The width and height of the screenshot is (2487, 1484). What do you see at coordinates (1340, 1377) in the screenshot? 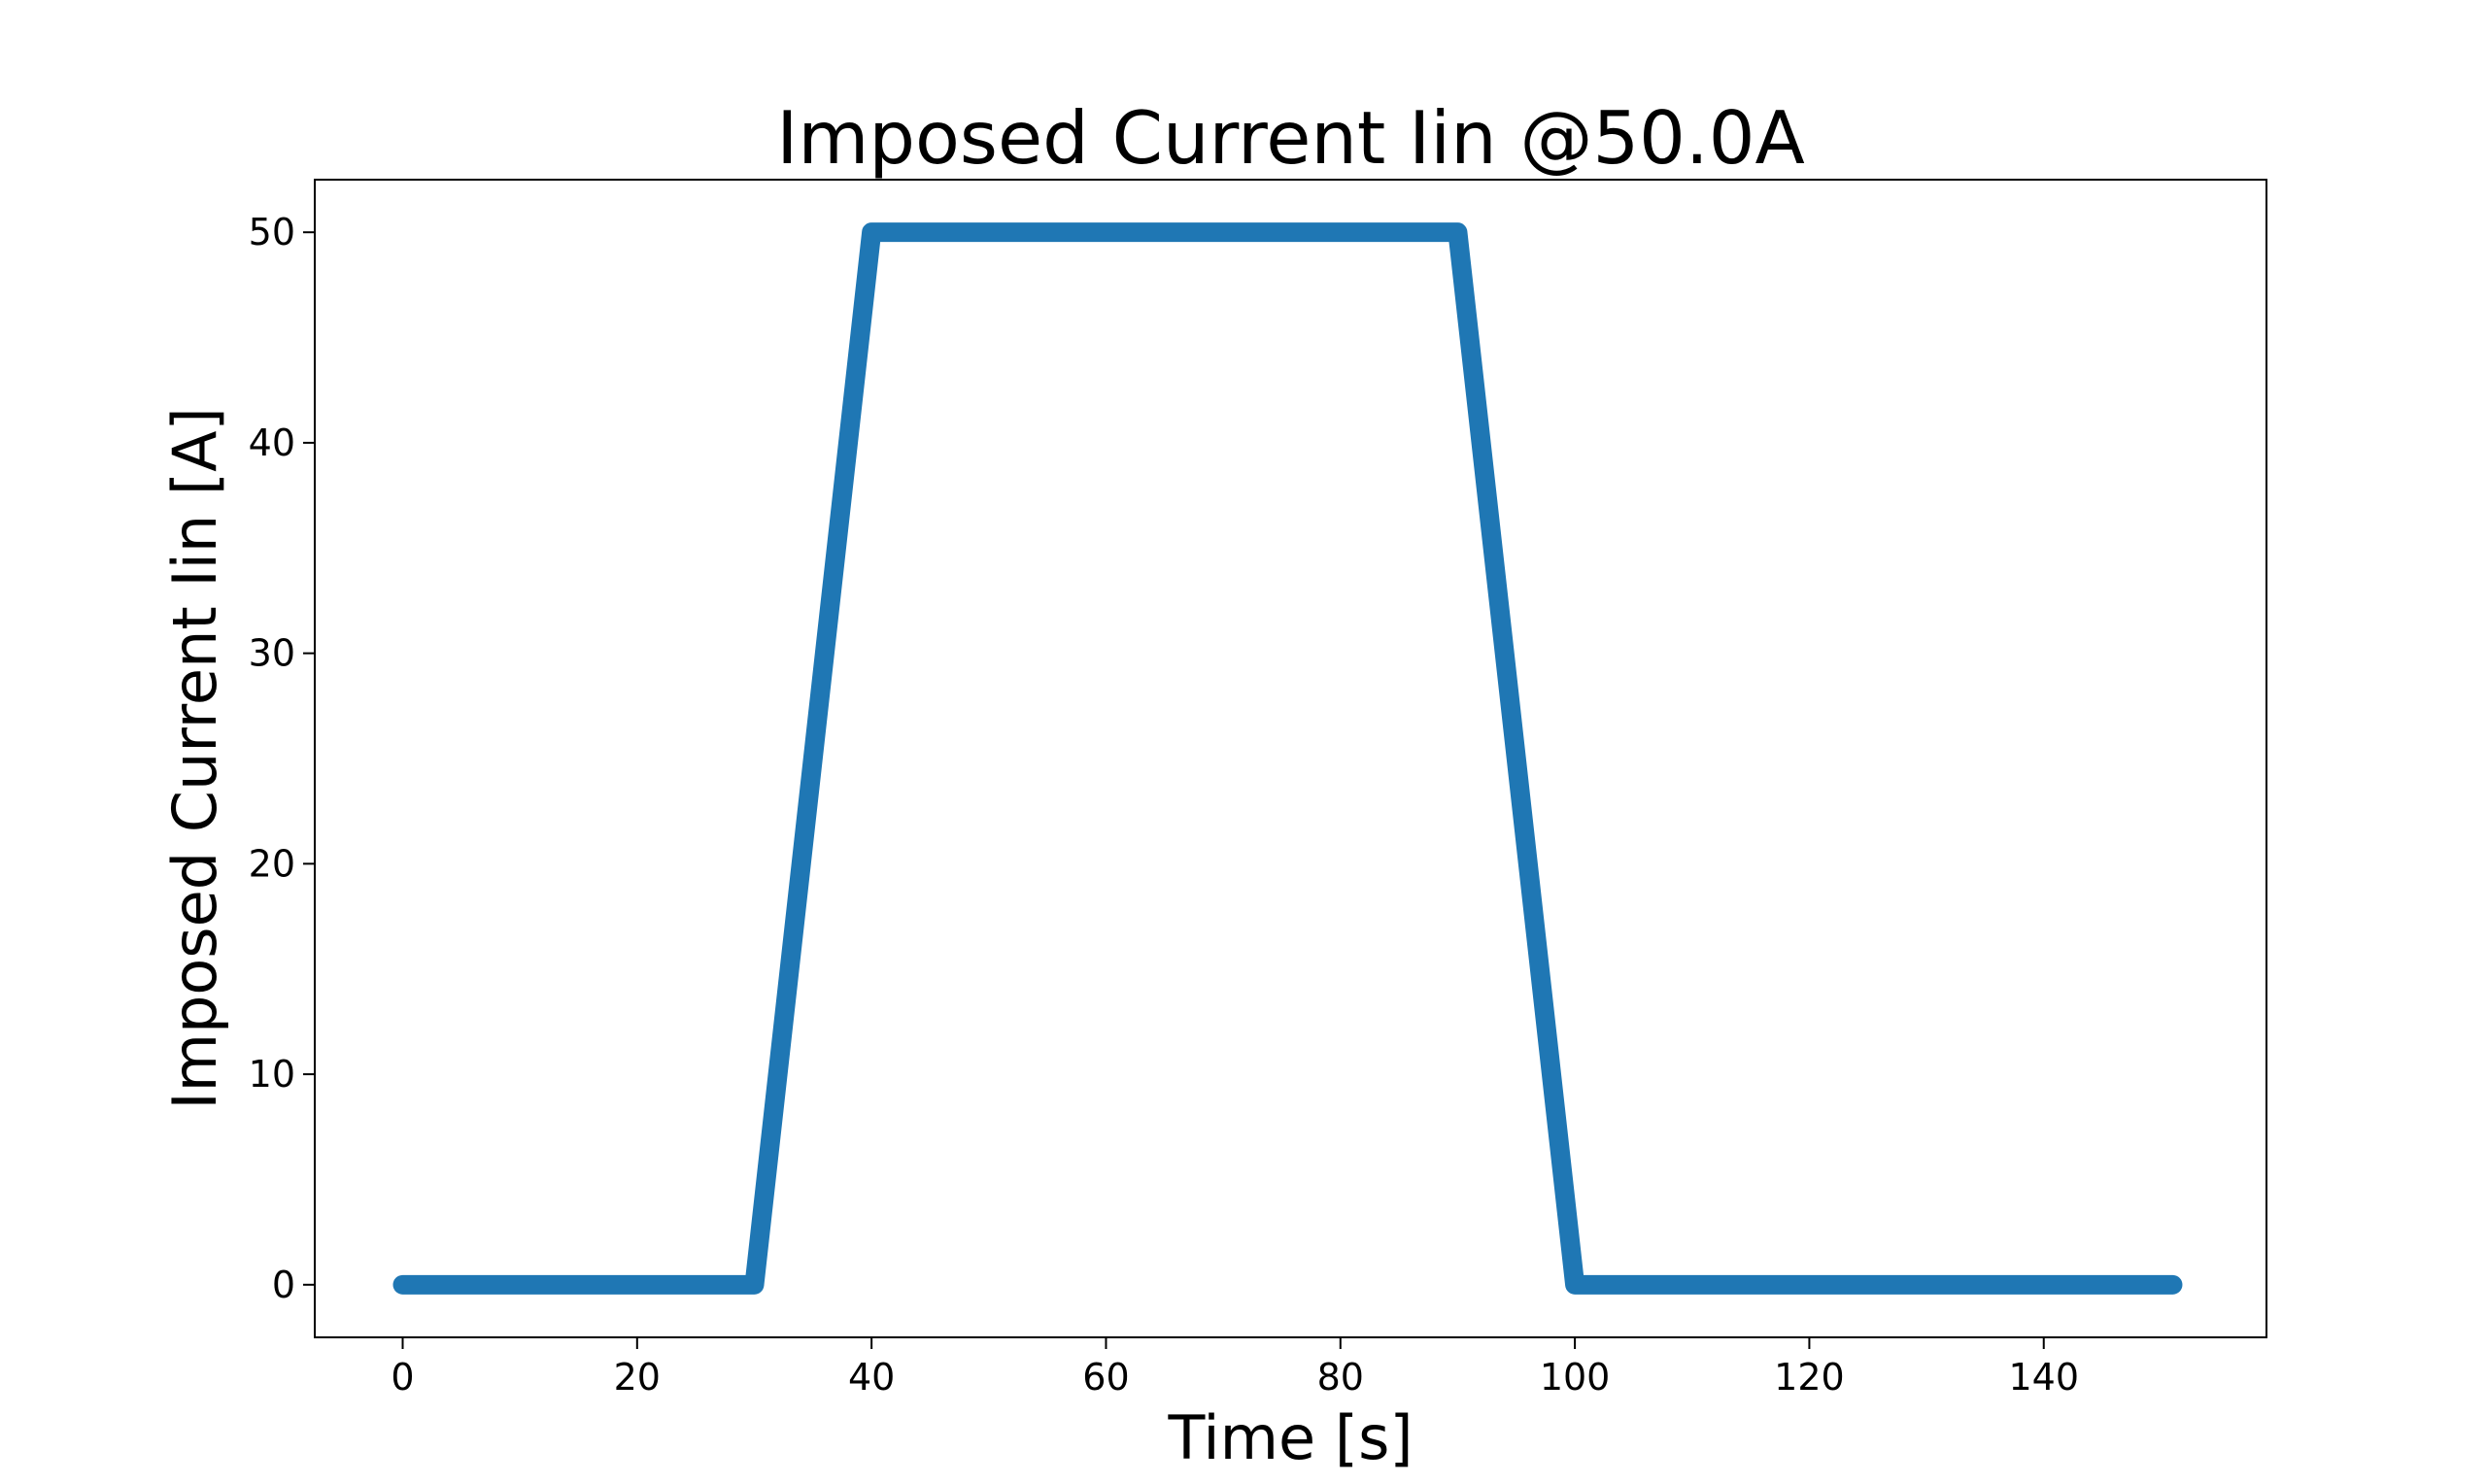
I see `x-tick-label: 80` at bounding box center [1340, 1377].